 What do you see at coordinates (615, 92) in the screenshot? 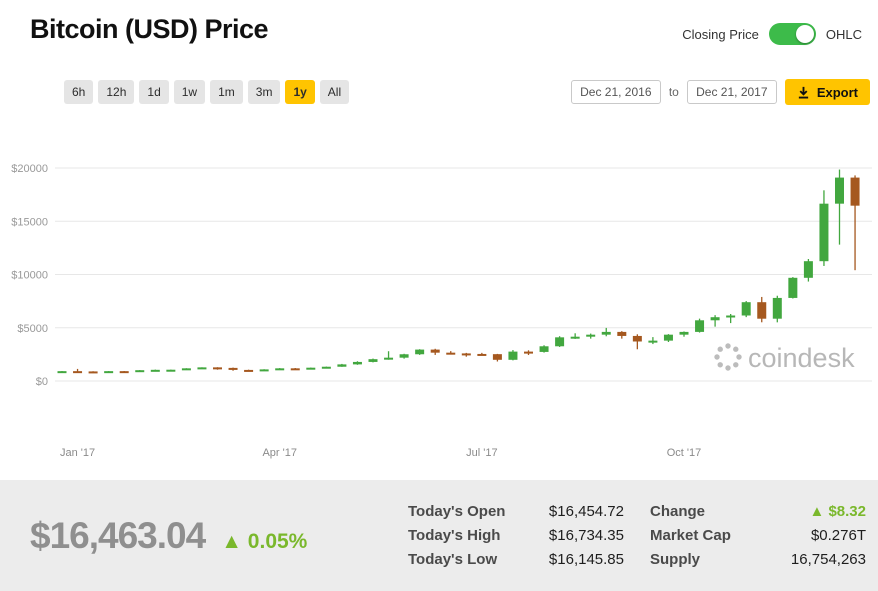
I see `date-from-input` at bounding box center [615, 92].